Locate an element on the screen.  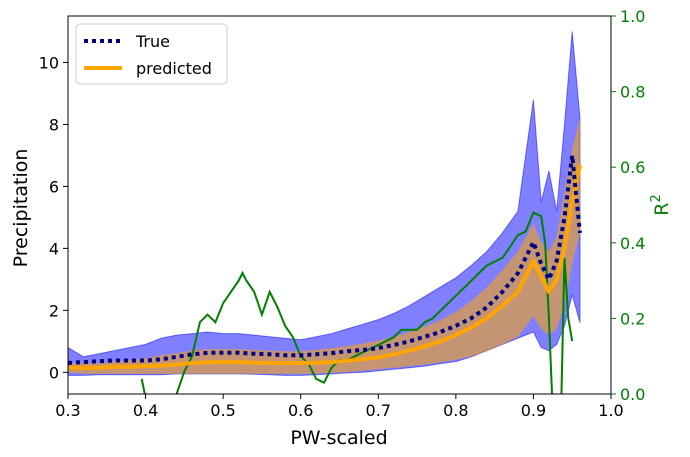
y2-axis-label-sup: 2 is located at coordinates (656, 198).